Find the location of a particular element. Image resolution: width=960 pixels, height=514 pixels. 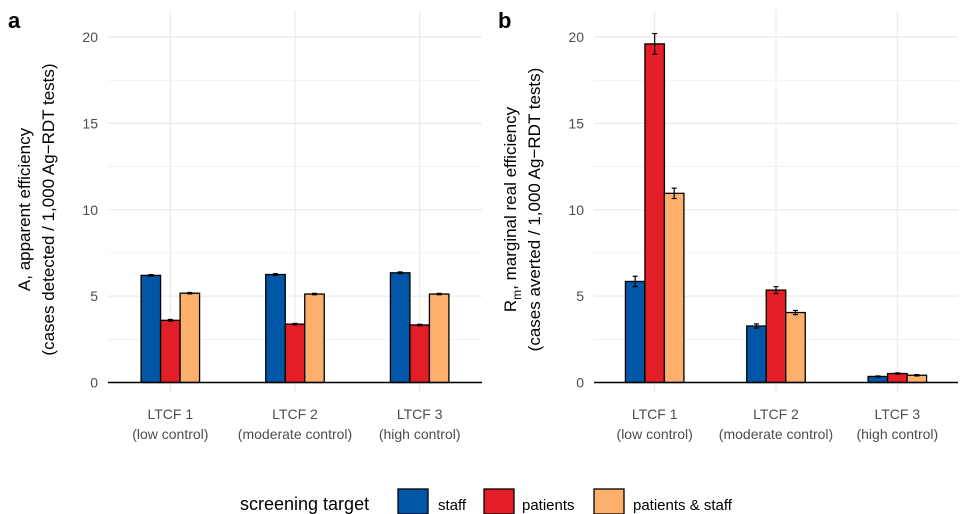

y-axis-label: A, apparent efficiency is located at coordinates (24, 209).